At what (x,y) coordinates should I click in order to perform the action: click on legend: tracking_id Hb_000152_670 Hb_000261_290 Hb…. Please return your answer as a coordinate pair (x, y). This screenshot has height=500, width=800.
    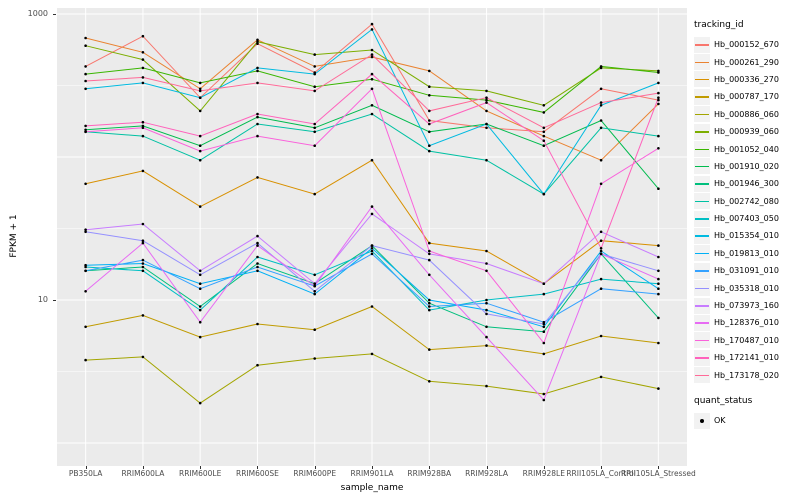
    Looking at the image, I should click on (746, 224).